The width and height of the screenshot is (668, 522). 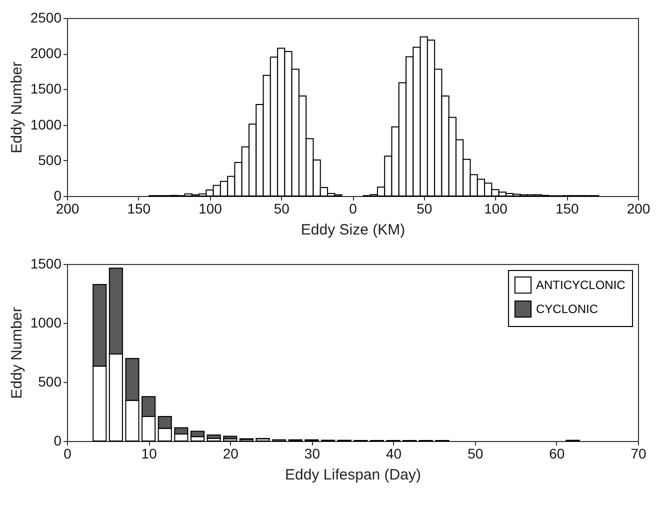 What do you see at coordinates (149, 454) in the screenshot?
I see `x-tick-label: 10` at bounding box center [149, 454].